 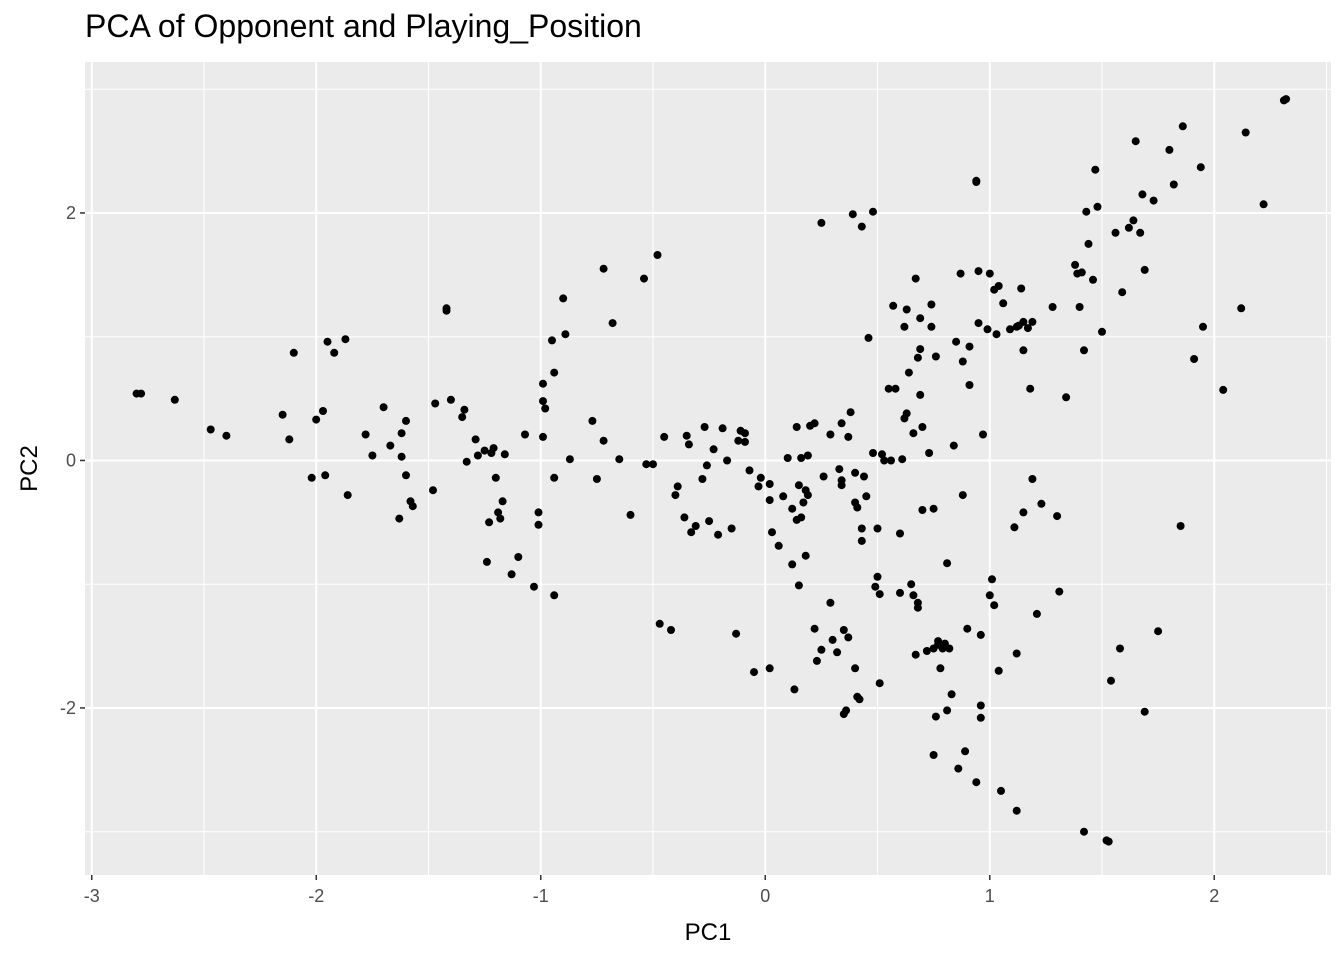 What do you see at coordinates (71, 213) in the screenshot?
I see `y-tick-label: 2` at bounding box center [71, 213].